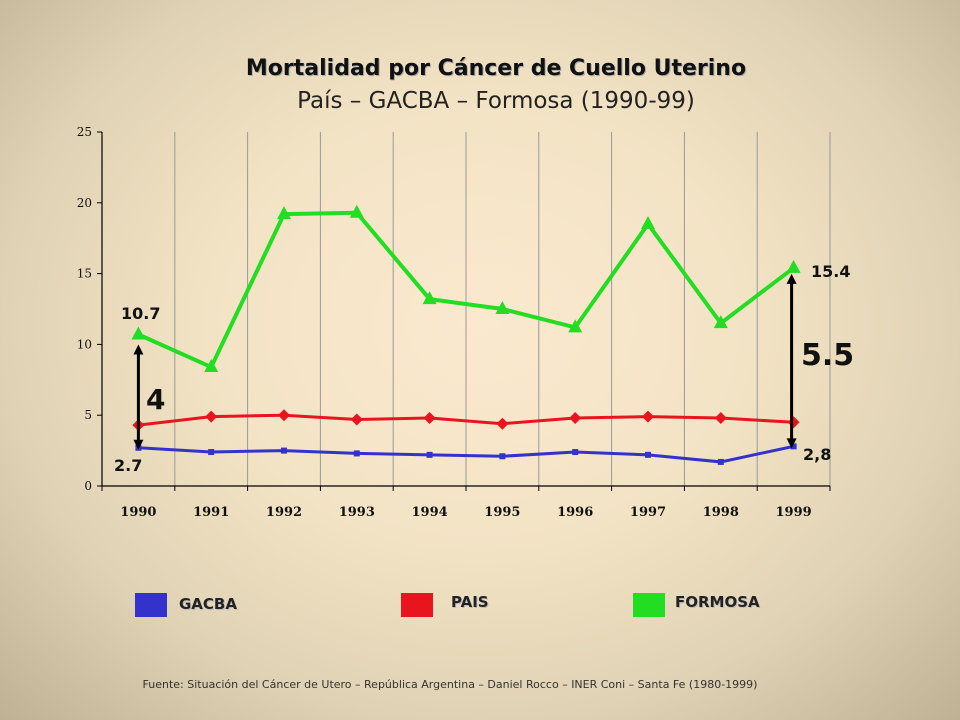 The image size is (960, 720). I want to click on x-tick-label: 1998, so click(721, 512).